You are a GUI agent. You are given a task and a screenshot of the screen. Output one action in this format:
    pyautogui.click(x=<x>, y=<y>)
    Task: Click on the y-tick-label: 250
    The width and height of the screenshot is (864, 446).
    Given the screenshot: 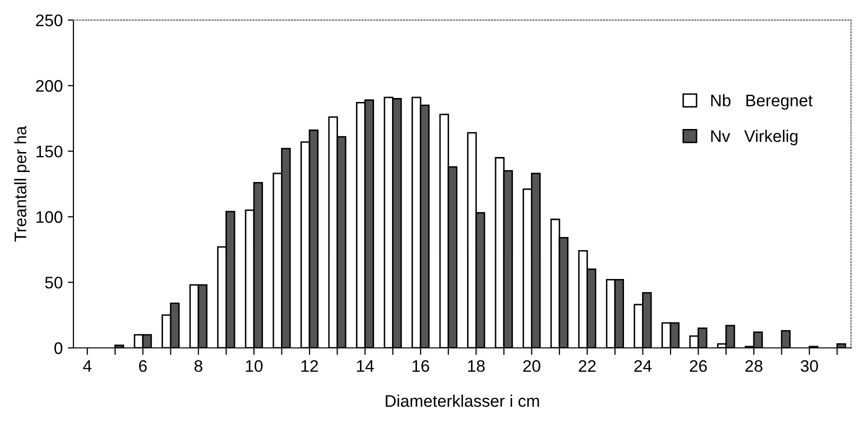 What is the action you would take?
    pyautogui.click(x=49, y=20)
    